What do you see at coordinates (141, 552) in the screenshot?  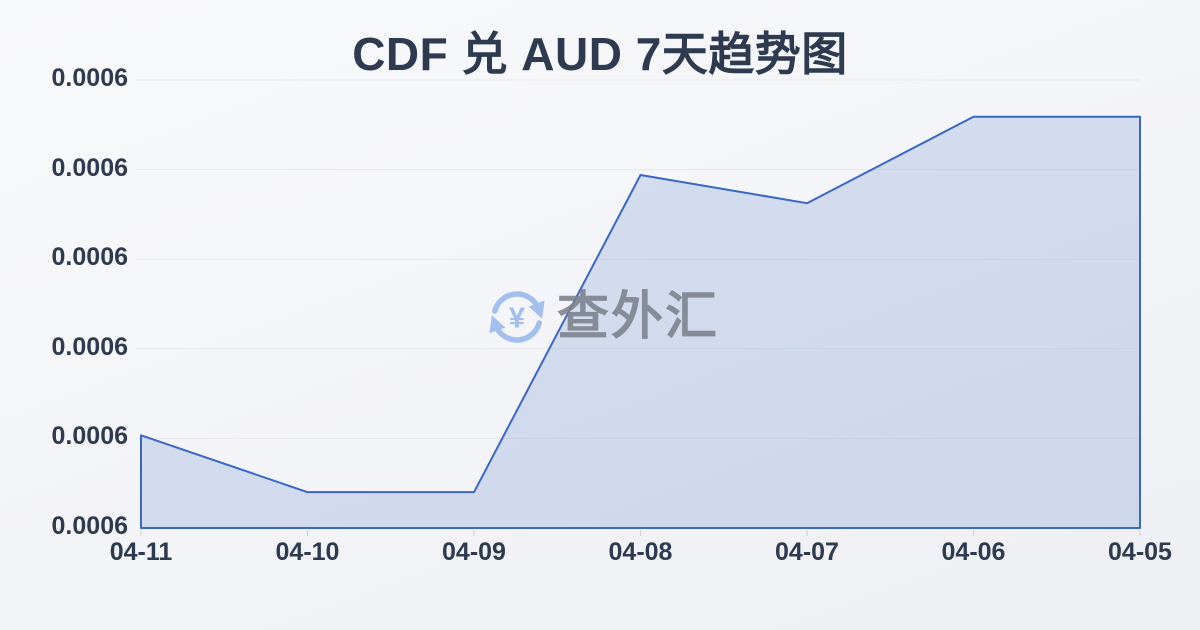 I see `x-tick-label: 04-11` at bounding box center [141, 552].